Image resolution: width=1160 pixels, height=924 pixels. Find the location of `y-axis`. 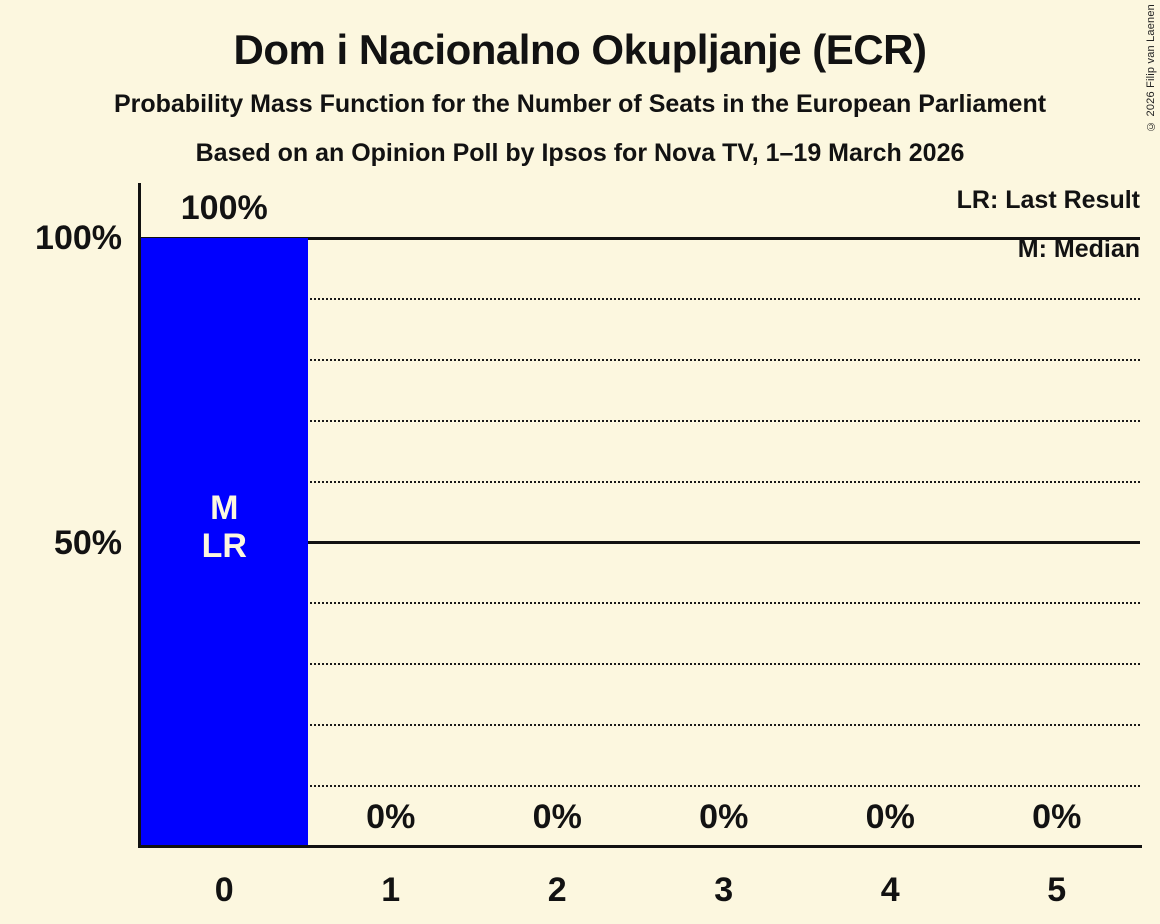

y-axis is located at coordinates (139, 515).